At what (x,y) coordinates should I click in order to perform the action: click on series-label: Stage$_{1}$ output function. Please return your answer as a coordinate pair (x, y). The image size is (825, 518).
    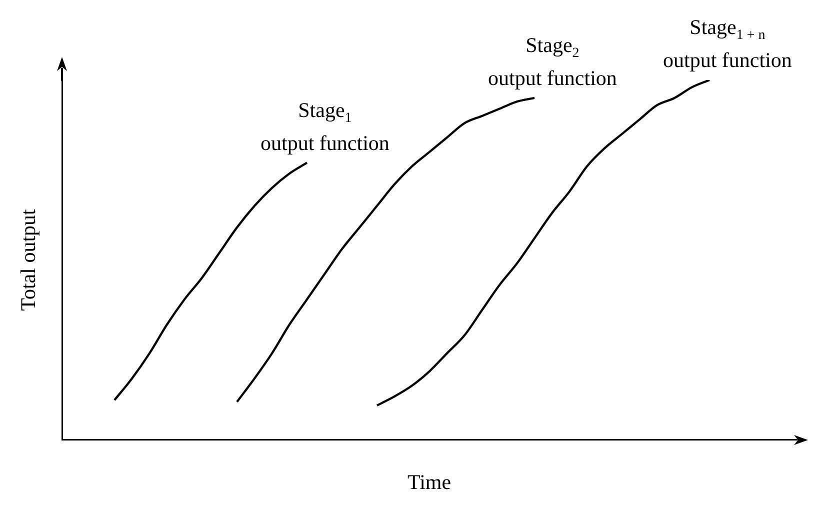
    Looking at the image, I should click on (325, 126).